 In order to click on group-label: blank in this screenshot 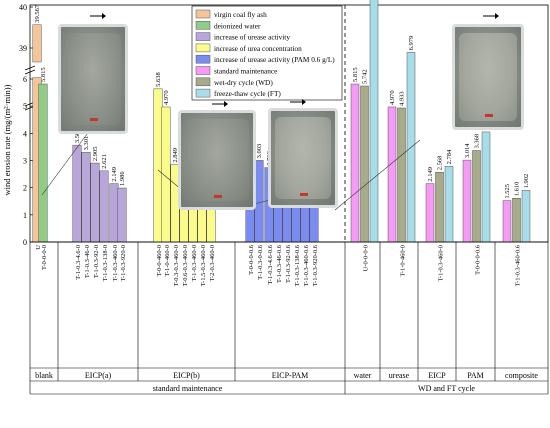, I will do `click(44, 375)`.